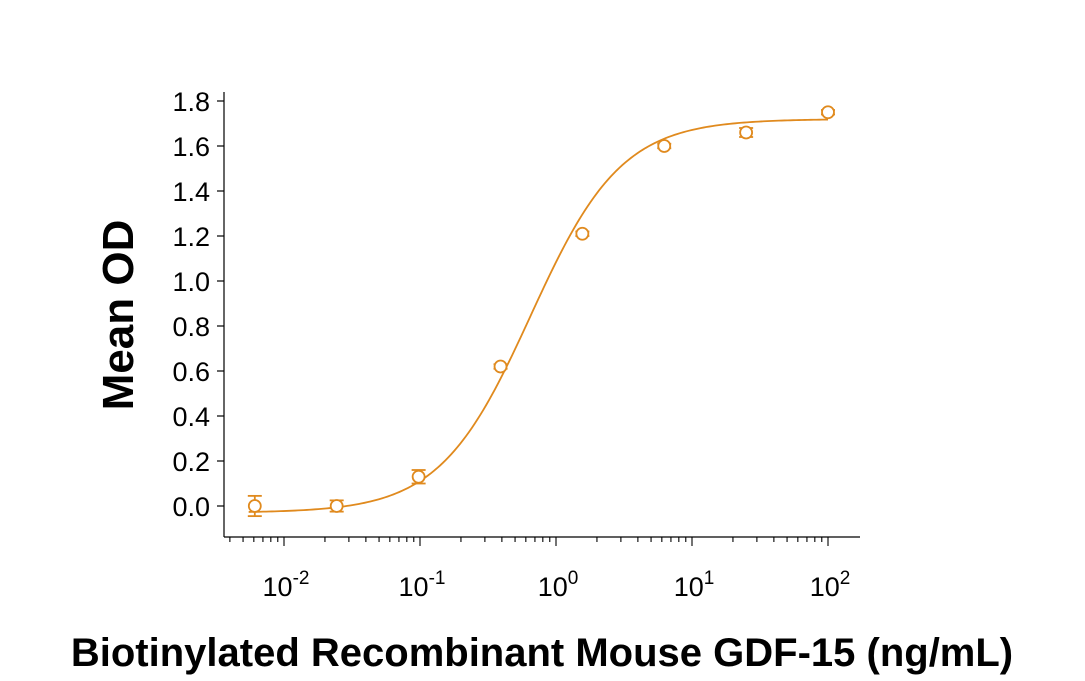  I want to click on y-tick-label: 0.0, so click(191, 507).